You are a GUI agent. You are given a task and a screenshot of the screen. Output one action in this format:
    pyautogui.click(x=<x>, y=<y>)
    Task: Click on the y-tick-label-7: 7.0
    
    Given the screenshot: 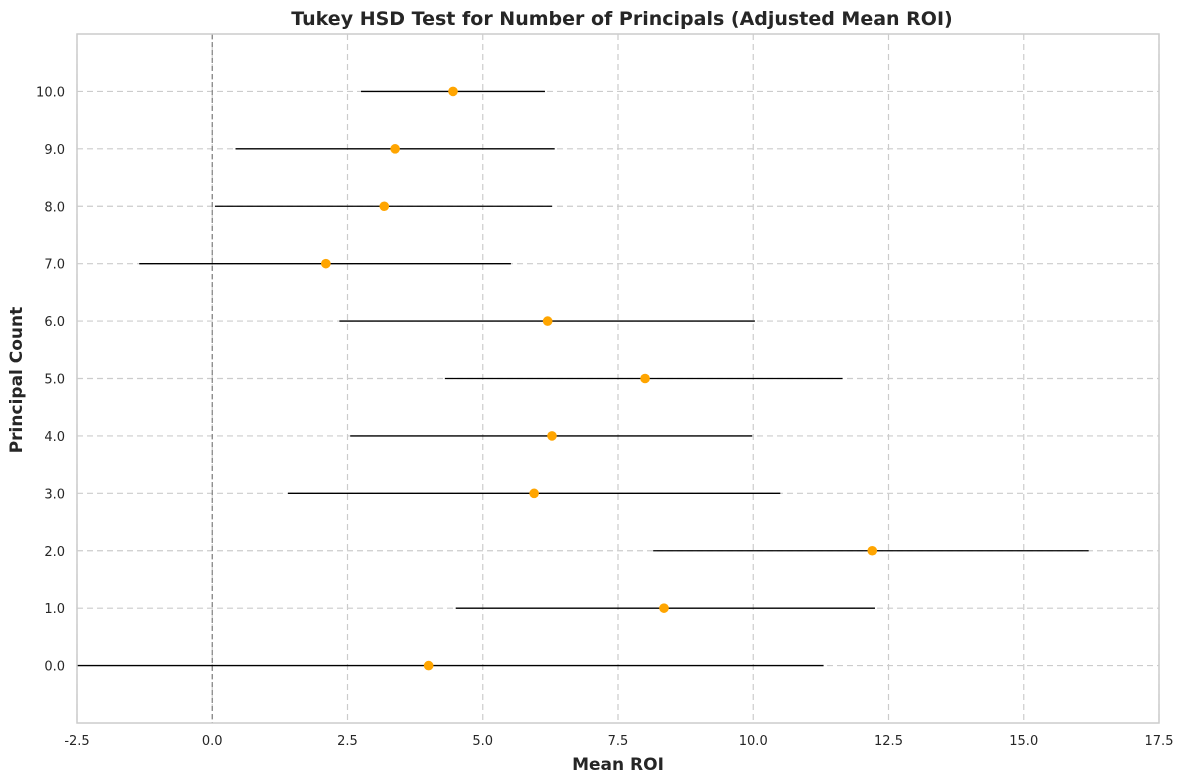 What is the action you would take?
    pyautogui.click(x=54, y=265)
    